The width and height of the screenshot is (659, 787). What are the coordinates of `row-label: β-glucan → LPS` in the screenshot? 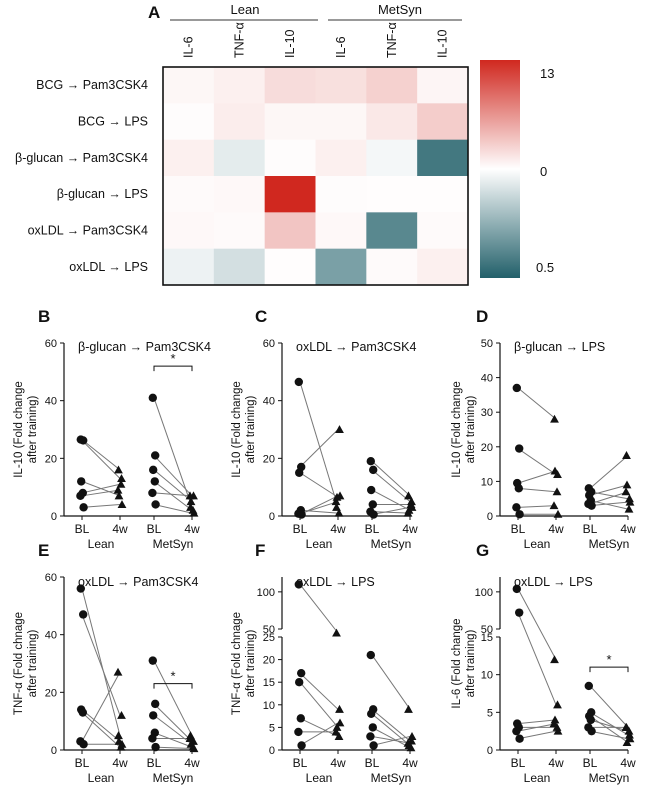 It's located at (102, 194).